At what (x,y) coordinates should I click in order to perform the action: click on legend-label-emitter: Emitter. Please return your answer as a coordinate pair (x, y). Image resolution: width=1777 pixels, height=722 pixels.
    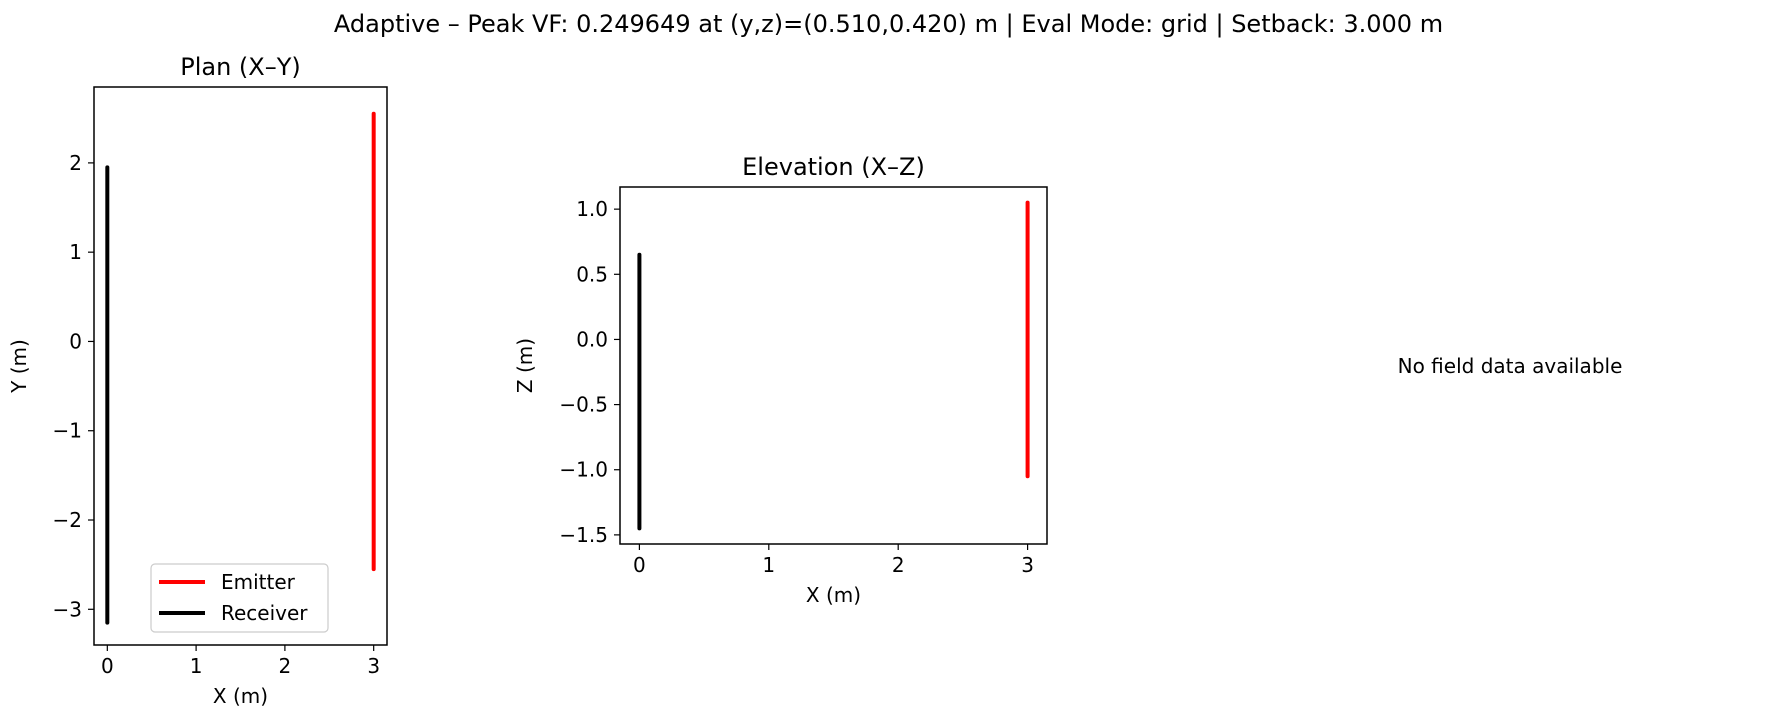
    Looking at the image, I should click on (258, 582).